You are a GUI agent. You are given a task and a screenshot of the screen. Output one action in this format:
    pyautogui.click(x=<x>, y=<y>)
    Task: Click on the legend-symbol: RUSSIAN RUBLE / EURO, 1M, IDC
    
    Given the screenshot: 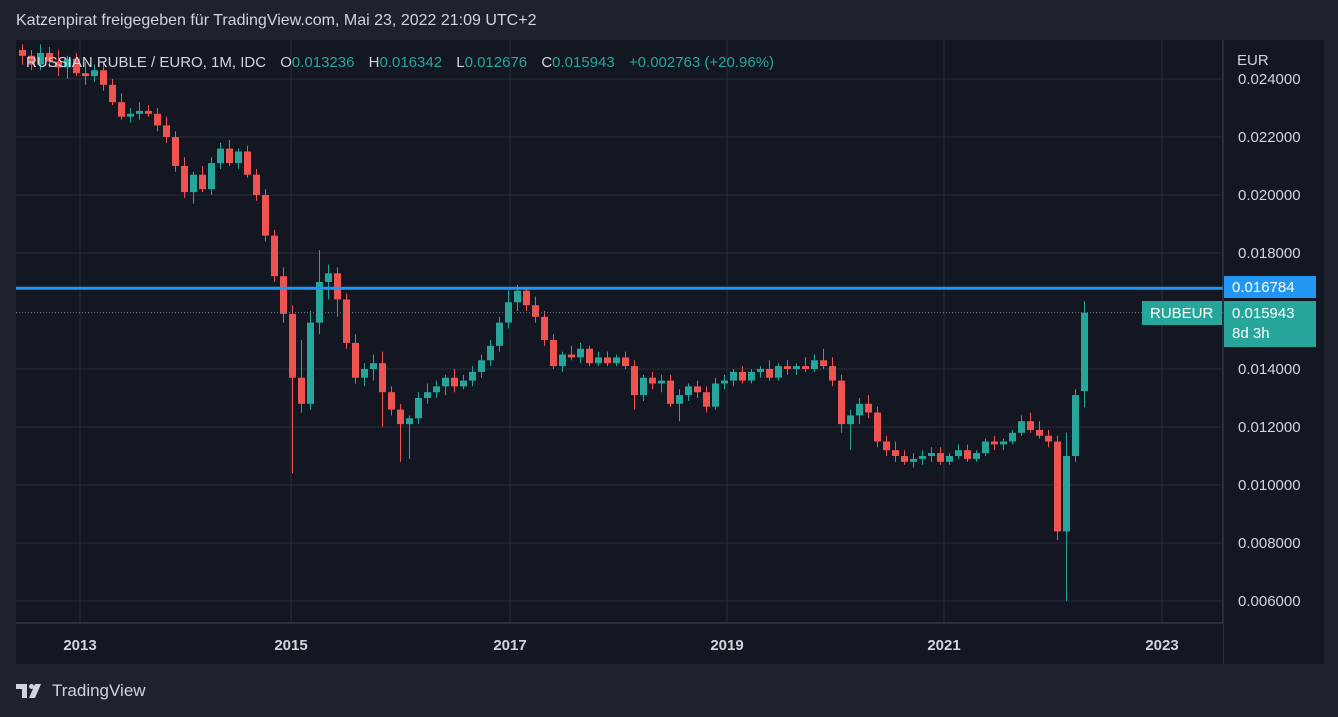 What is the action you would take?
    pyautogui.click(x=146, y=62)
    